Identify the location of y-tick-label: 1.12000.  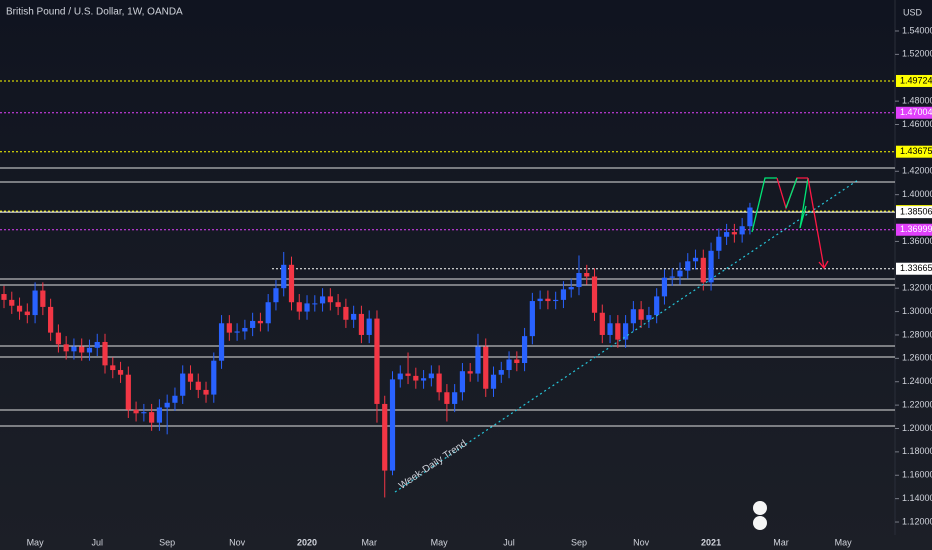
(917, 521).